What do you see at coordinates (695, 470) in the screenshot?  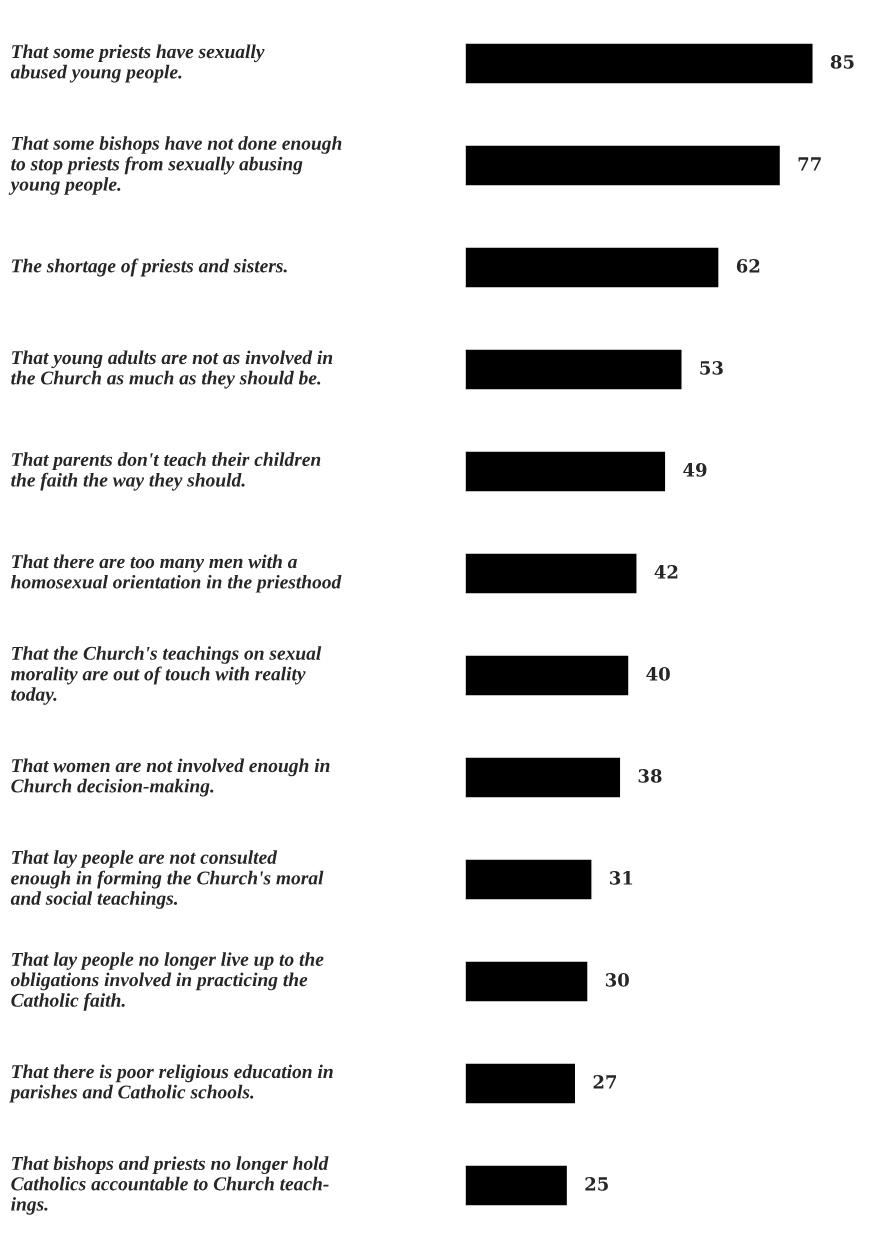 I see `data-label: 49` at bounding box center [695, 470].